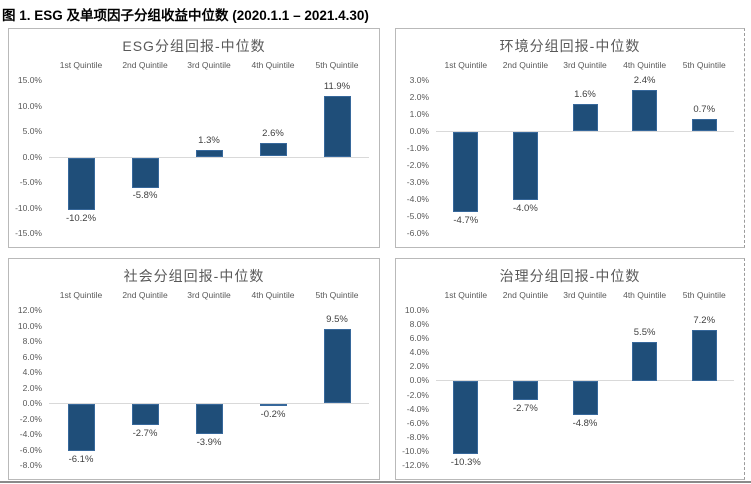  I want to click on chart-title-environment: 环境分组回报-中位数, so click(570, 46).